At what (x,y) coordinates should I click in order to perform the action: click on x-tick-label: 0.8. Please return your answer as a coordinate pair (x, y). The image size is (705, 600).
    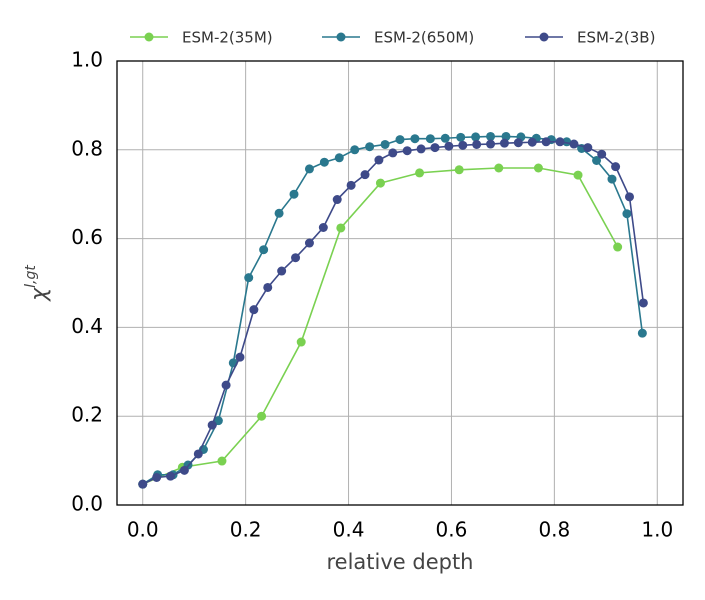
    Looking at the image, I should click on (554, 530).